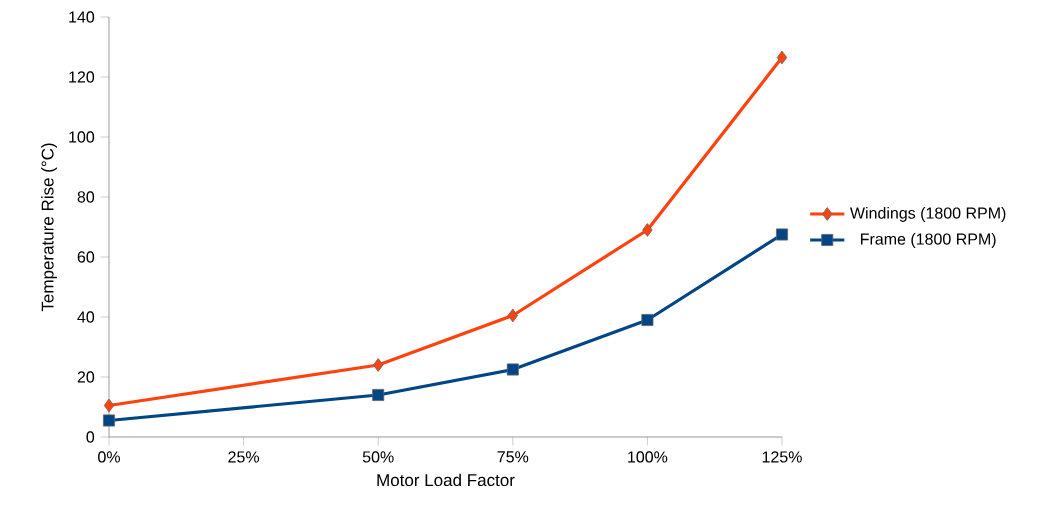 This screenshot has width=1046, height=519. What do you see at coordinates (782, 457) in the screenshot?
I see `x-tick-label: 125%` at bounding box center [782, 457].